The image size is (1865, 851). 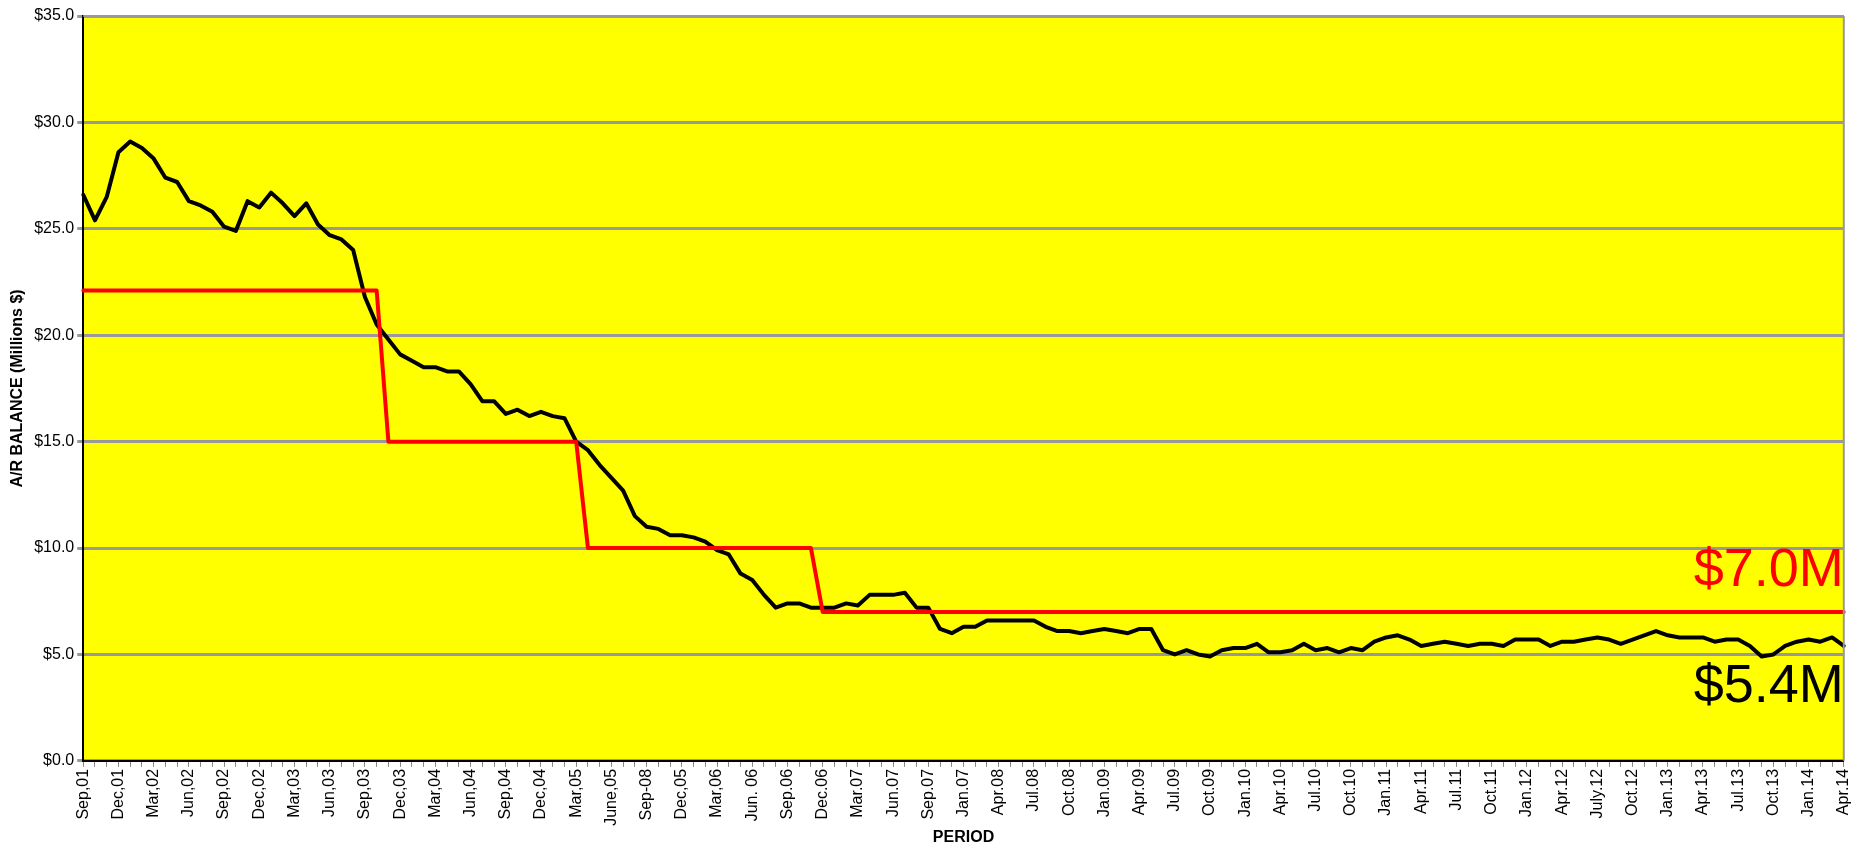 I want to click on x-tick-label: Jun. 06, so click(x=751, y=795).